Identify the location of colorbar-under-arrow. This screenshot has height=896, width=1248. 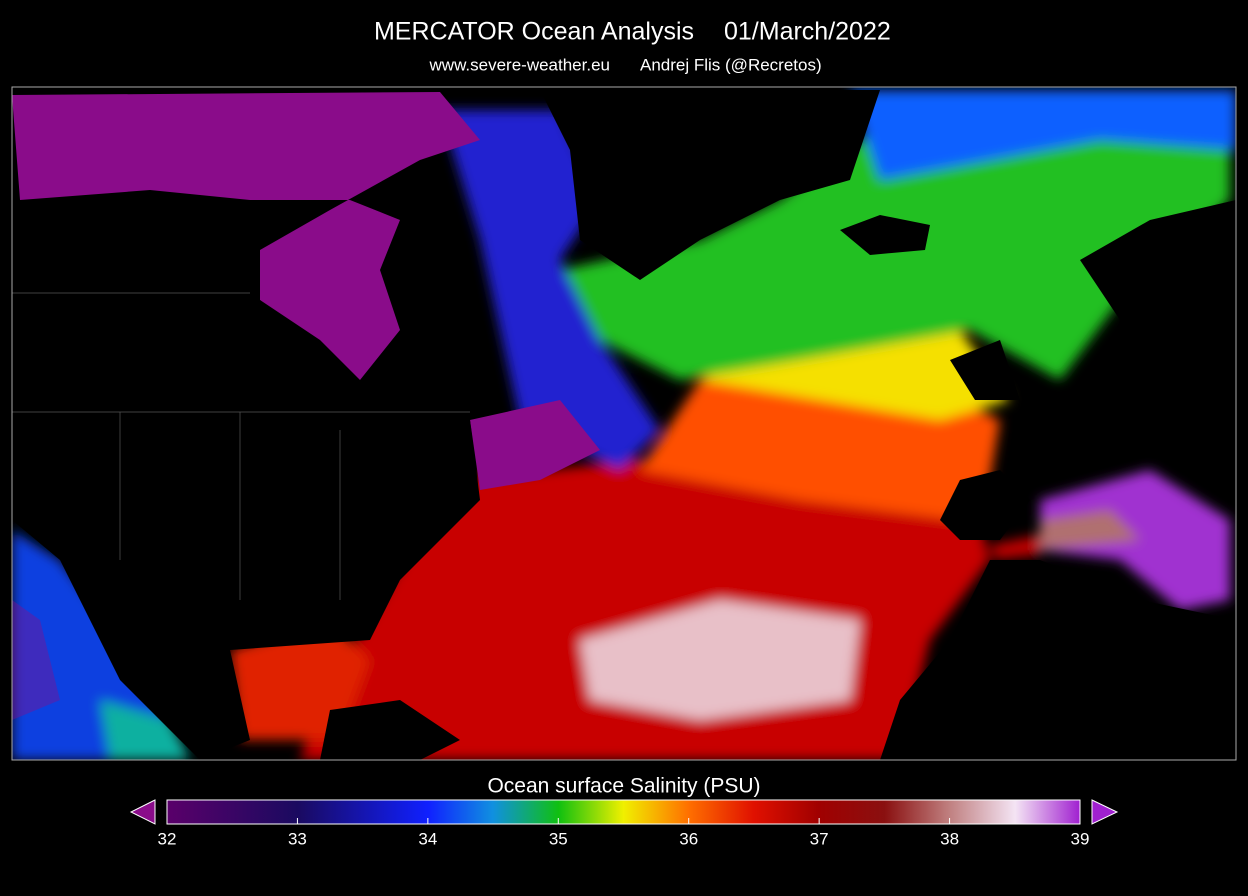
(142, 812).